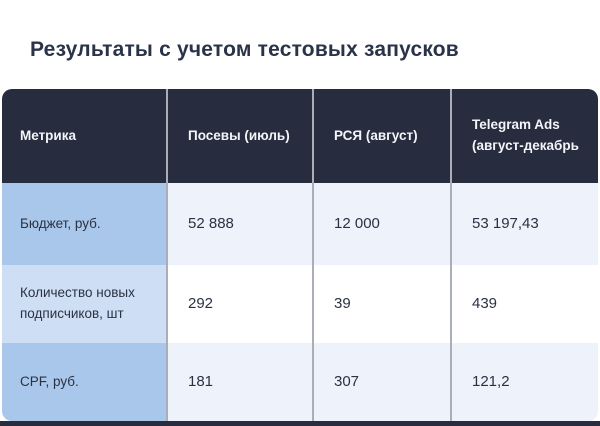  Describe the element at coordinates (381, 382) in the screenshot. I see `cell-cpf-rsya: 307` at that location.